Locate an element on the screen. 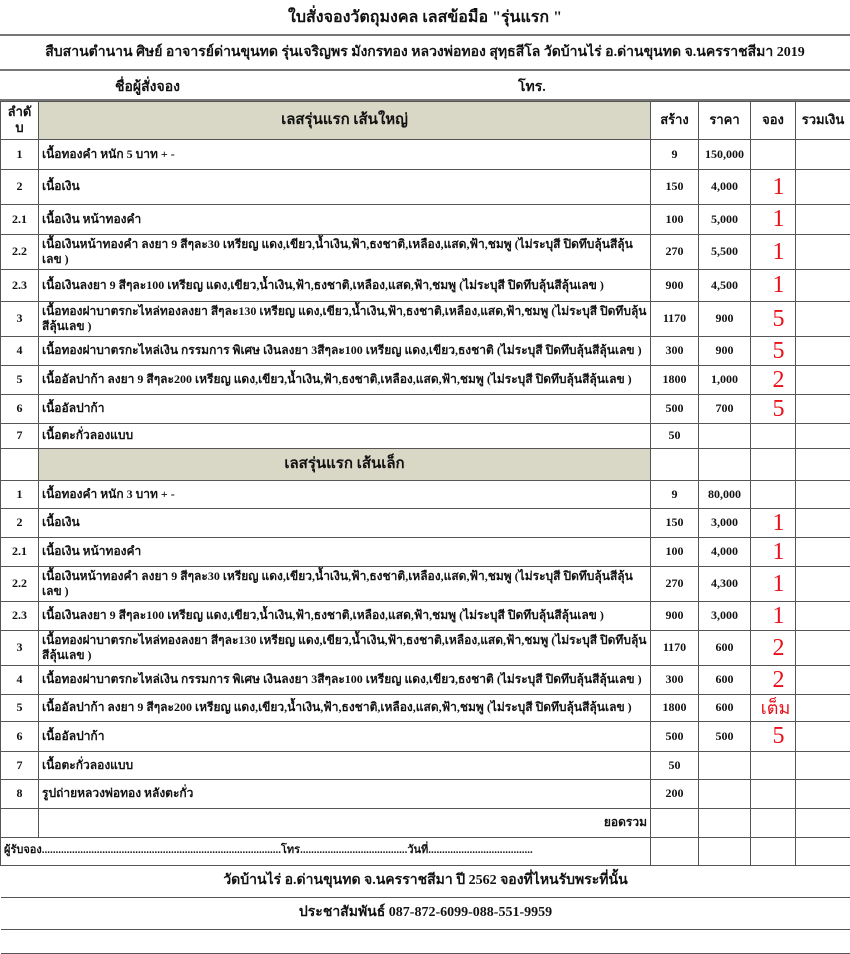 The image size is (850, 954). build-quantity: 500 is located at coordinates (675, 736).